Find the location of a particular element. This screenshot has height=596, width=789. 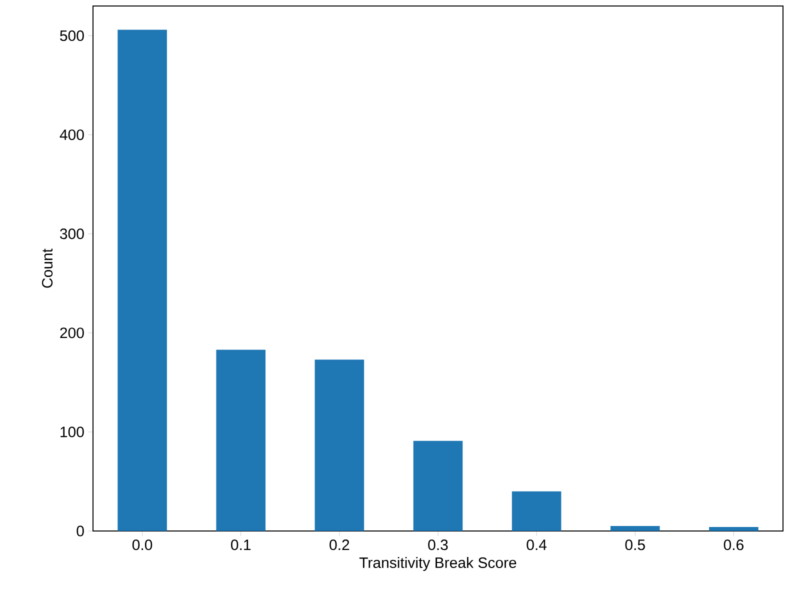

y-tick-label: 500 is located at coordinates (72, 36).